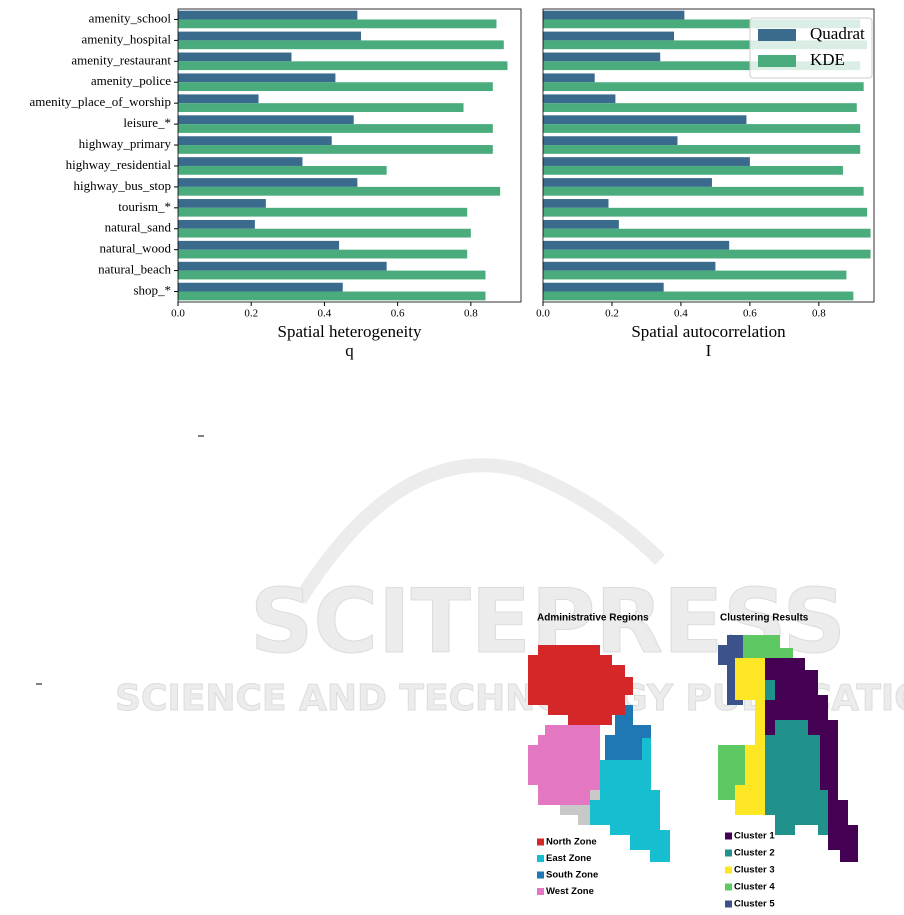  What do you see at coordinates (130, 17) in the screenshot?
I see `y-tick-label: amenity_school` at bounding box center [130, 17].